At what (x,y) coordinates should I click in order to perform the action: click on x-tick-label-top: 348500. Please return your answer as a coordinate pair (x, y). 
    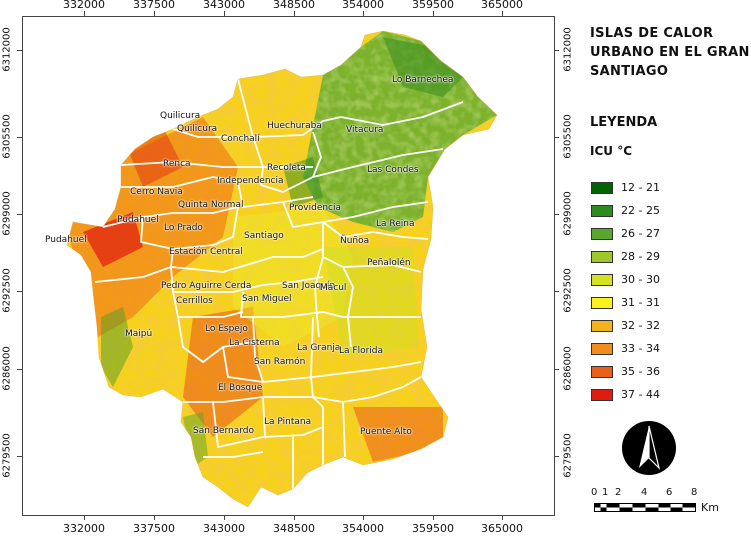
    Looking at the image, I should click on (294, 5).